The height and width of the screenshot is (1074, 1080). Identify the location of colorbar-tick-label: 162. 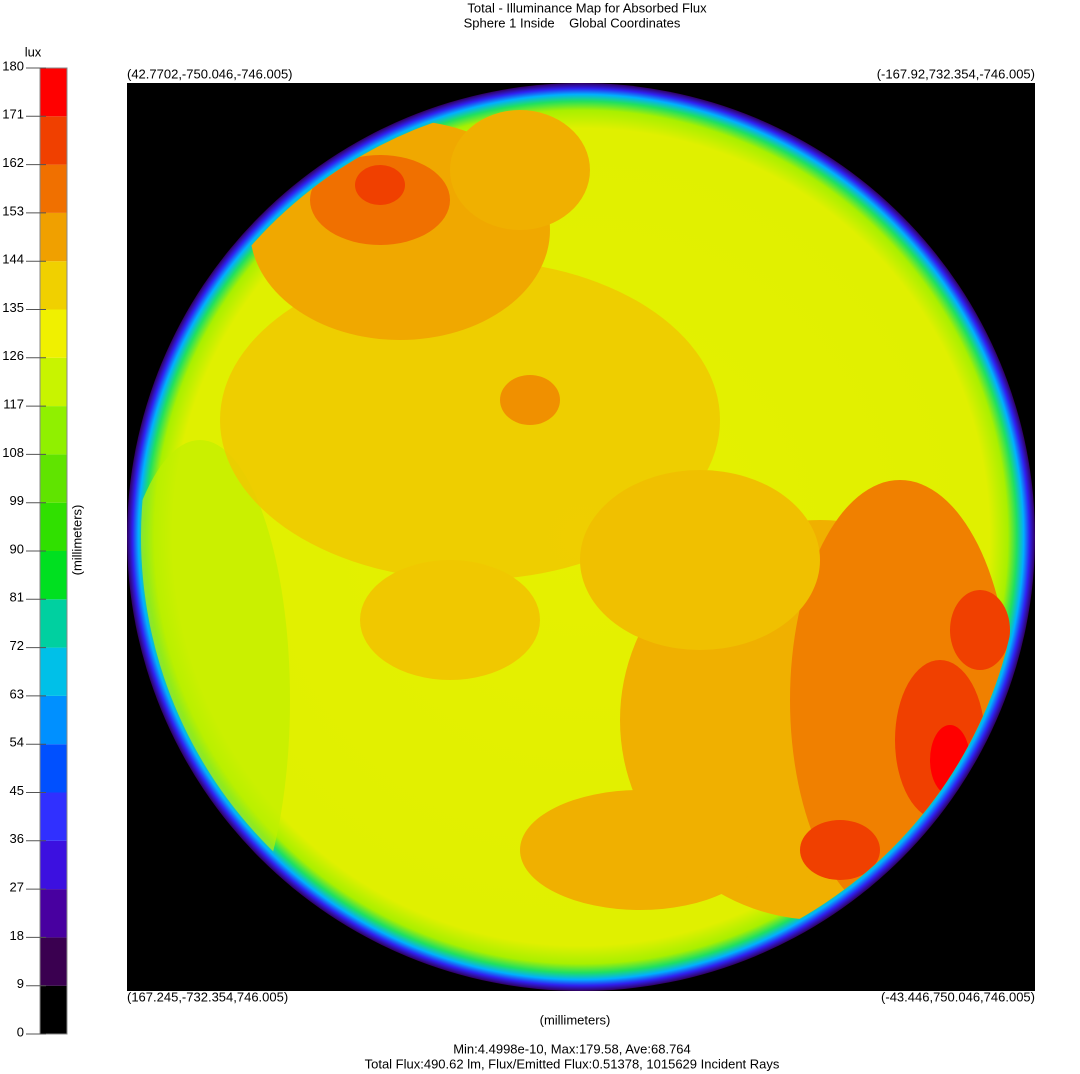
(13, 162).